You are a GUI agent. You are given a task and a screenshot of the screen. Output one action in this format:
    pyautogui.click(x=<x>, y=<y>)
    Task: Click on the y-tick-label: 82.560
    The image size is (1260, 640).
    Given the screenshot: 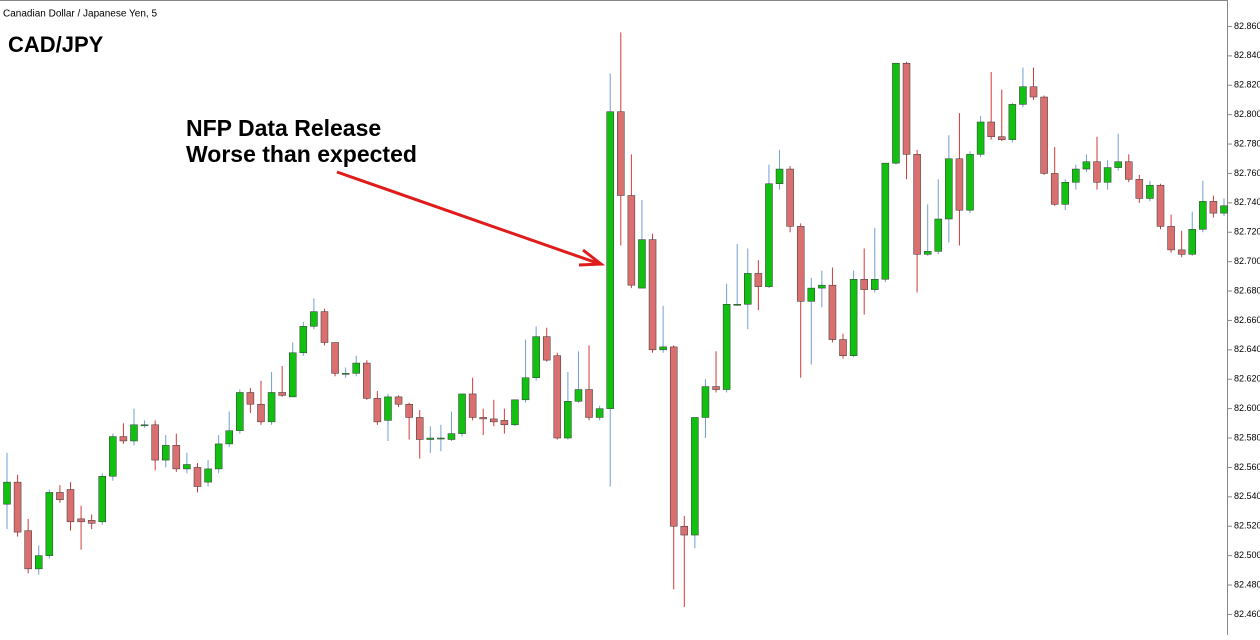 What is the action you would take?
    pyautogui.click(x=1247, y=467)
    